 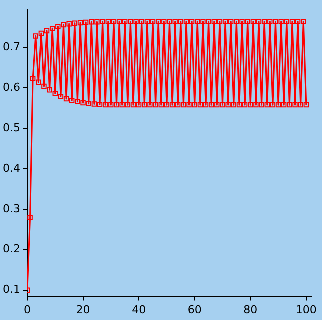 What do you see at coordinates (11, 209) in the screenshot?
I see `y-tick-label: 0.3` at bounding box center [11, 209].